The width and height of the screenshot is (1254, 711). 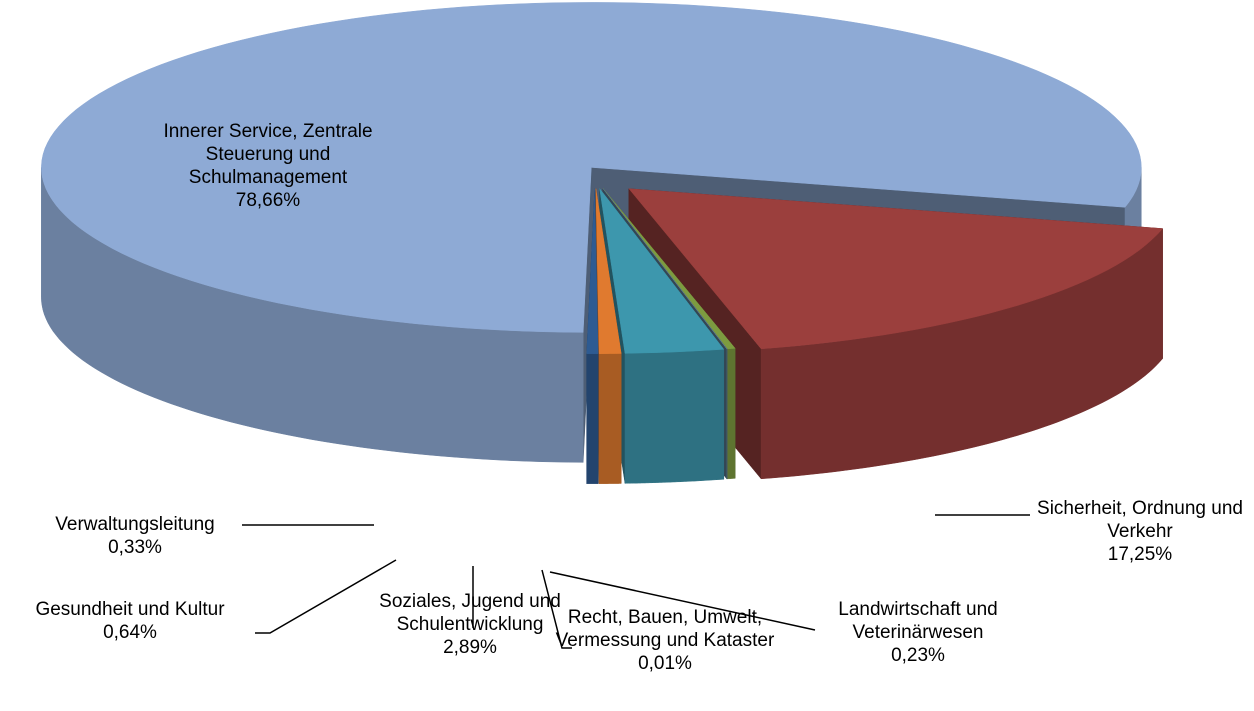 I want to click on value-label: 0,23%, so click(x=918, y=655).